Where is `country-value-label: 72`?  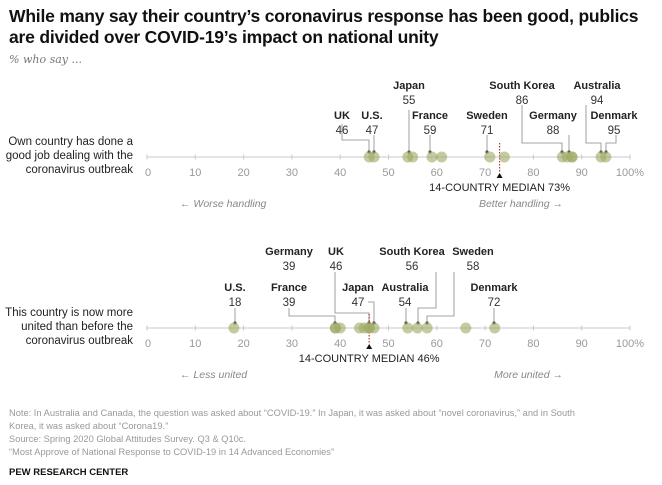 country-value-label: 72 is located at coordinates (494, 303).